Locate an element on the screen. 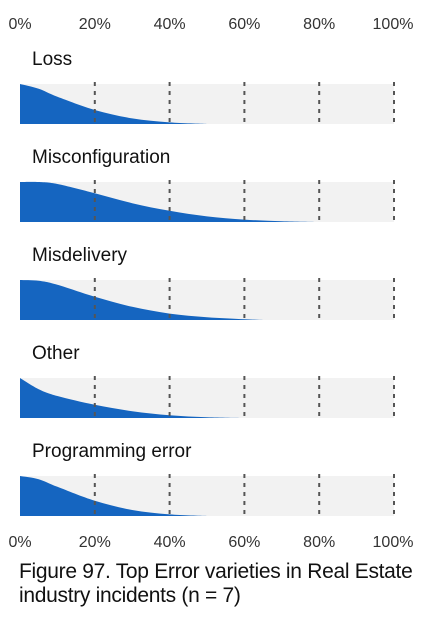 Image resolution: width=447 pixels, height=623 pixels. category-label-3: Other is located at coordinates (56, 353).